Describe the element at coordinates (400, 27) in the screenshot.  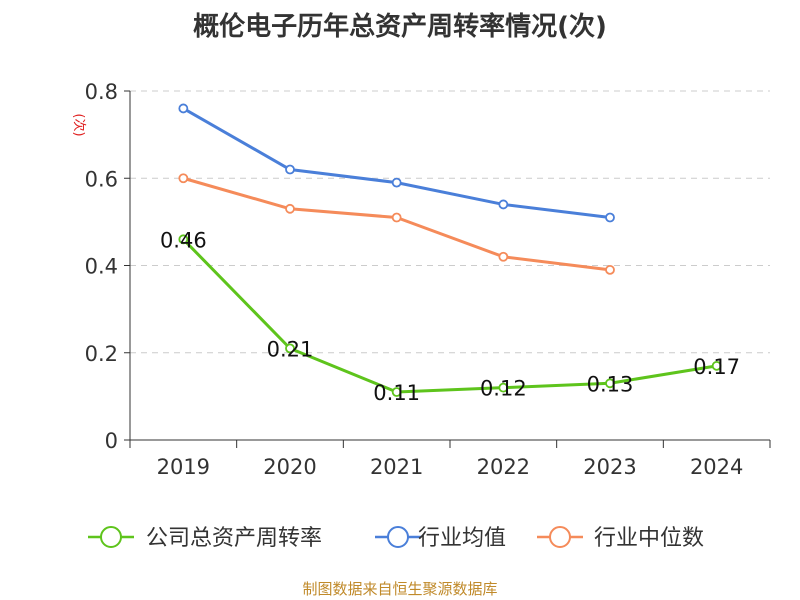
I see `chart-title: 概伦电子历年总资产周转率情况(次)` at that location.